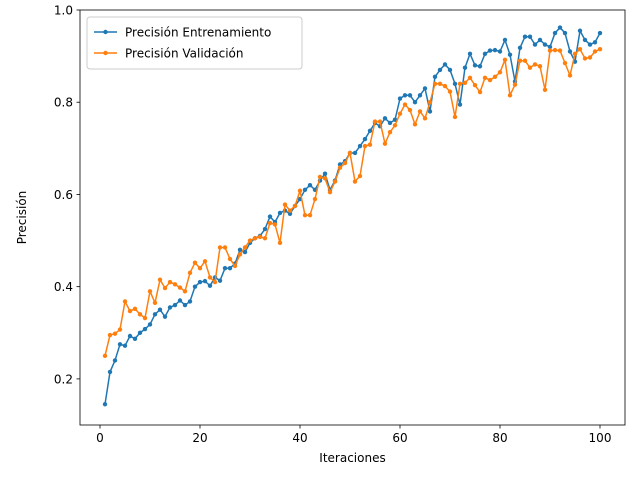  I want to click on legend-box, so click(194, 43).